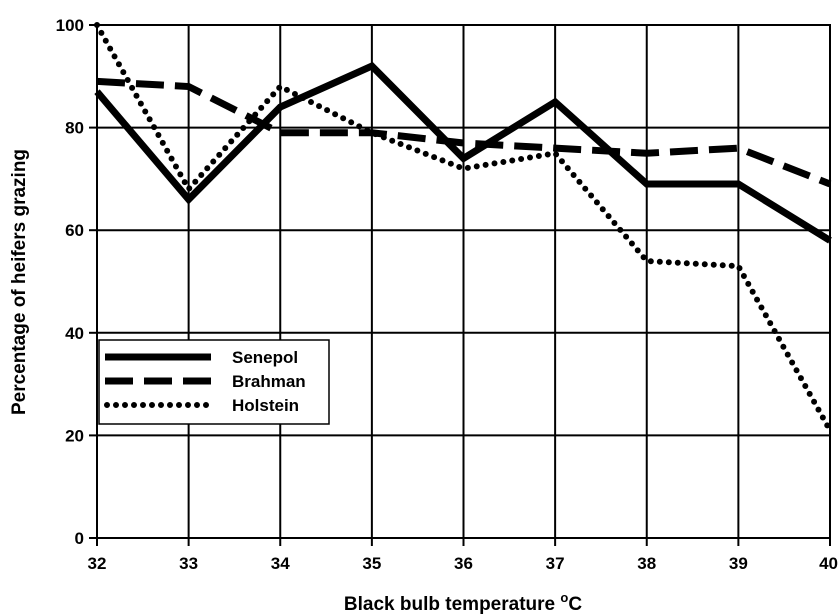 This screenshot has width=839, height=615. What do you see at coordinates (280, 563) in the screenshot?
I see `x-tick-label: 34` at bounding box center [280, 563].